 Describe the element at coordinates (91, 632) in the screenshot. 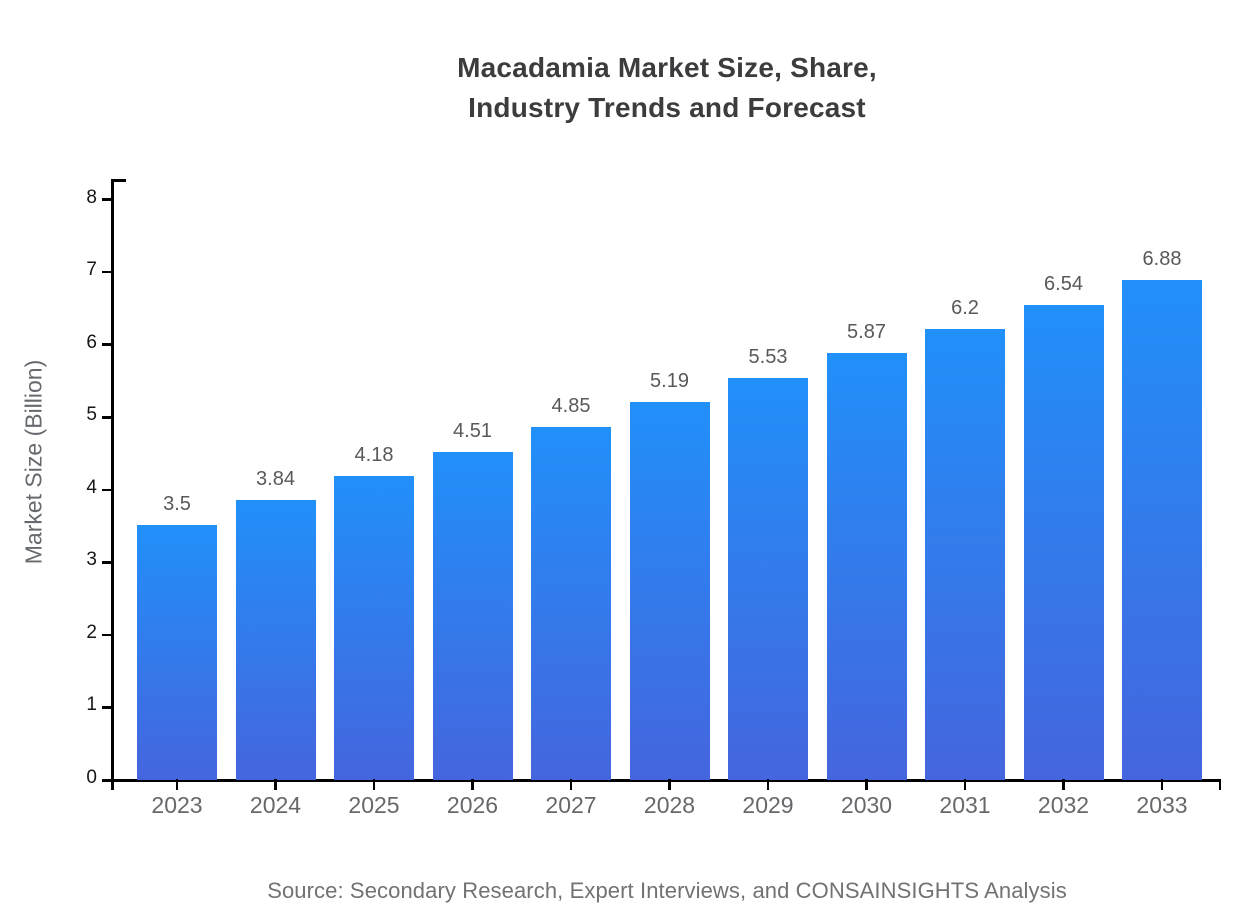

I see `y-tick-label-2: 2` at that location.